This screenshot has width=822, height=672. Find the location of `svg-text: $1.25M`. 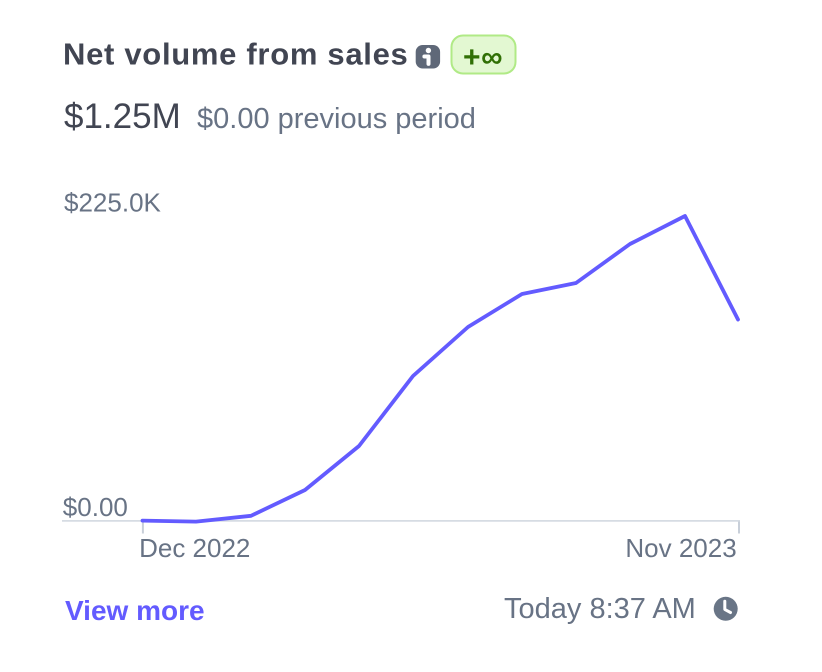

svg-text: $1.25M is located at coordinates (122, 116).